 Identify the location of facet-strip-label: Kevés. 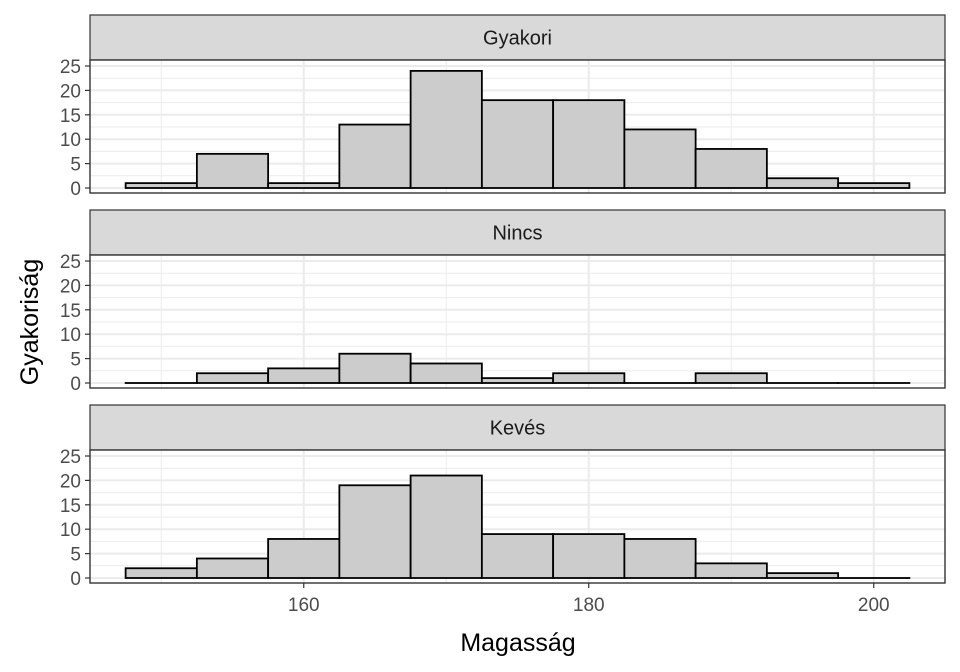
(518, 429).